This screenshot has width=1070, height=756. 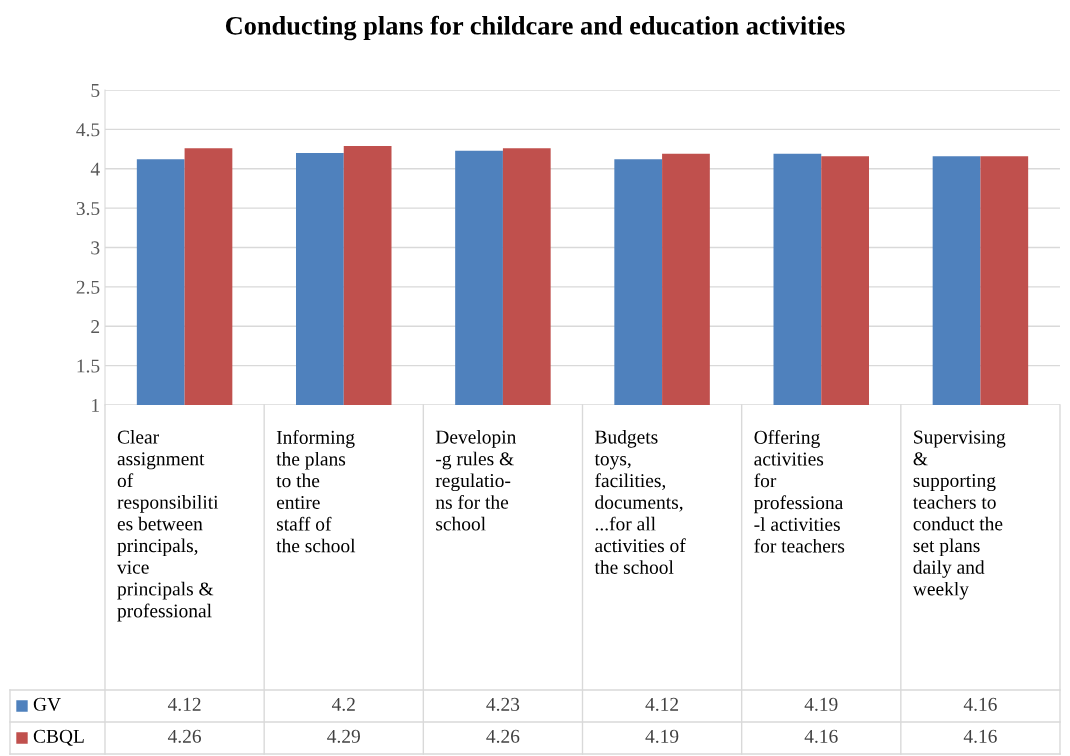 What do you see at coordinates (476, 480) in the screenshot?
I see `x-tick-label: Developin -g rules & regulatio- ns for the school` at bounding box center [476, 480].